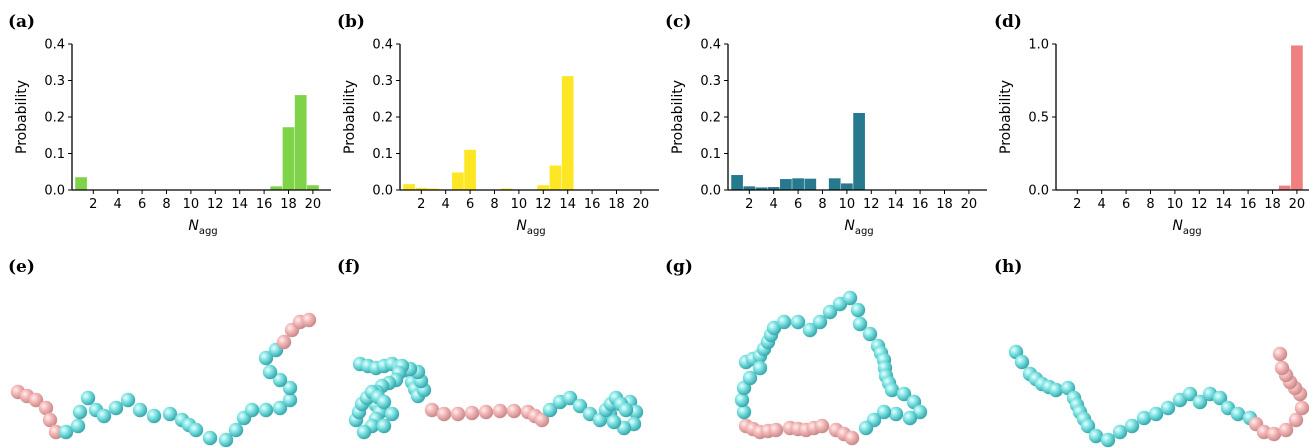 The height and width of the screenshot is (447, 1309). I want to click on panel-label-d: (d), so click(1008, 22).